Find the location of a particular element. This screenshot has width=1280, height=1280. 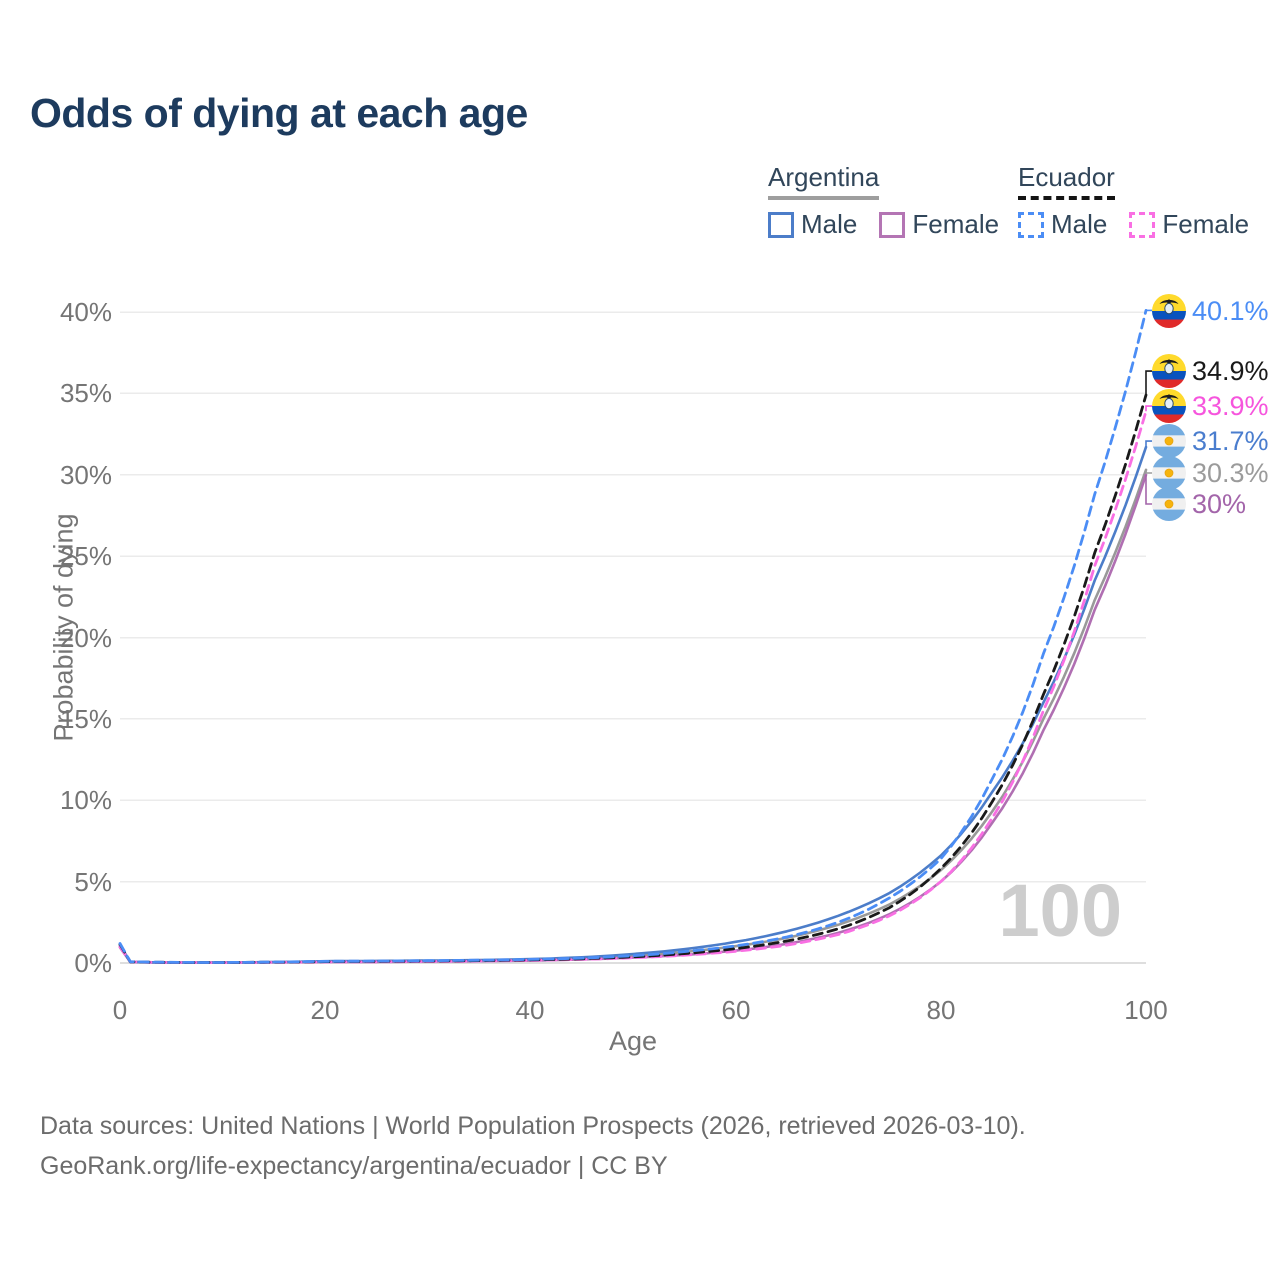

legend-item-ecuador-male: Male is located at coordinates (1062, 224).